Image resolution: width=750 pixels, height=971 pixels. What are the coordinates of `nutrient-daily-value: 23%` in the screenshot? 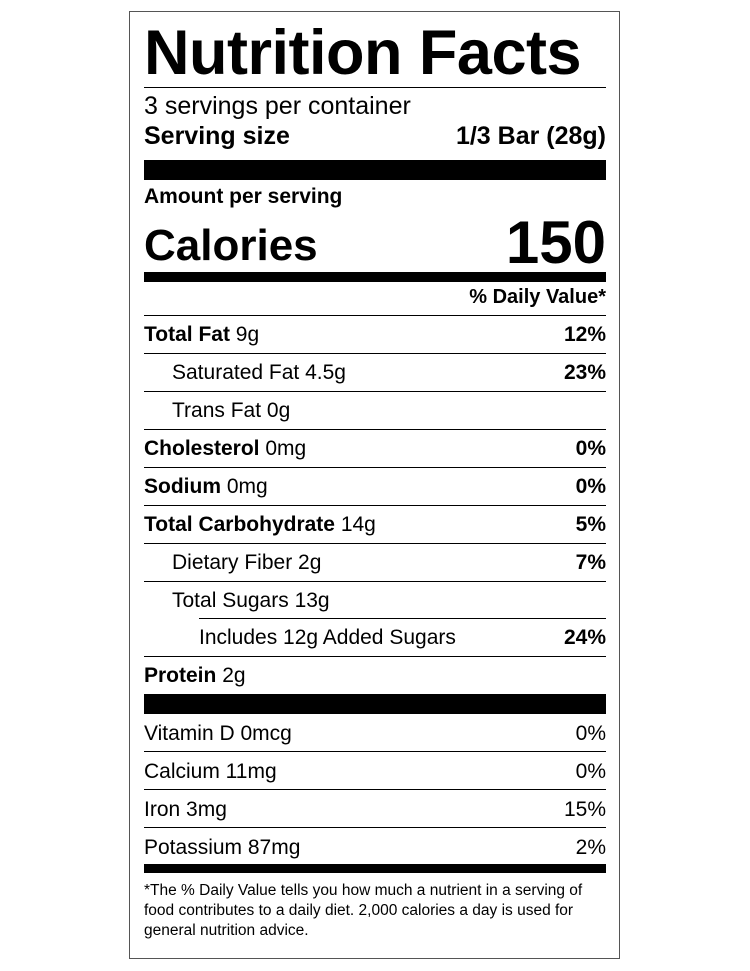 It's located at (584, 372).